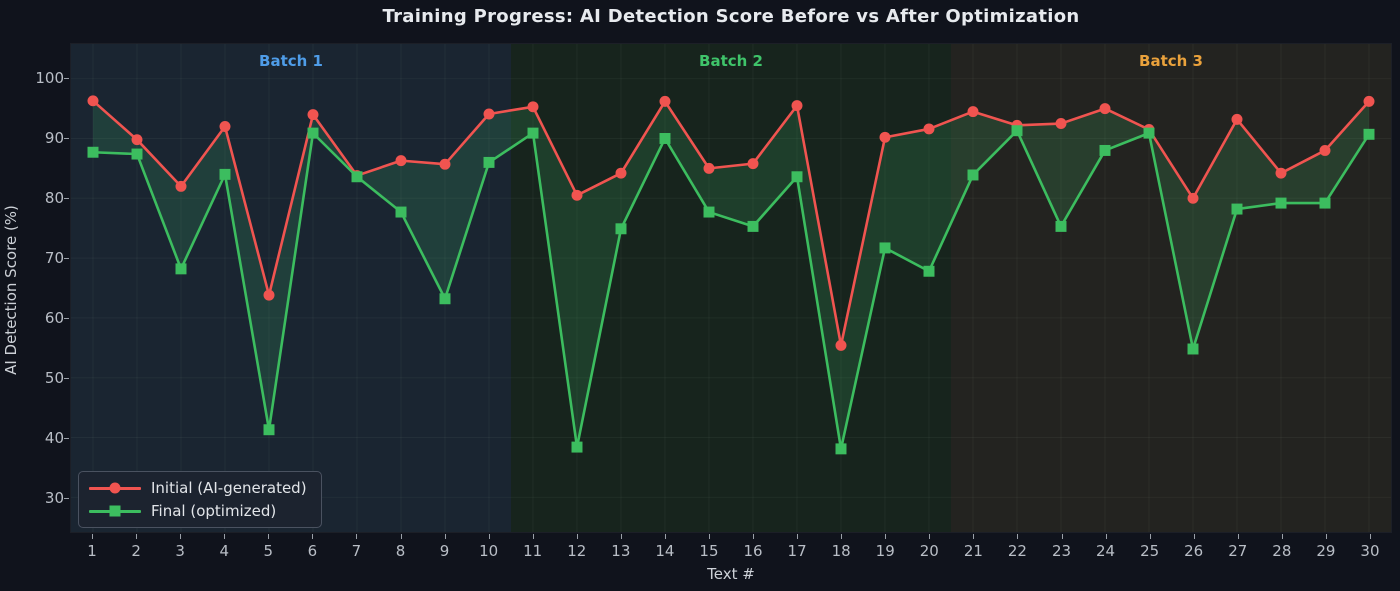 The width and height of the screenshot is (1400, 591). I want to click on legend-item-initial: Initial (AI-generated), so click(198, 488).